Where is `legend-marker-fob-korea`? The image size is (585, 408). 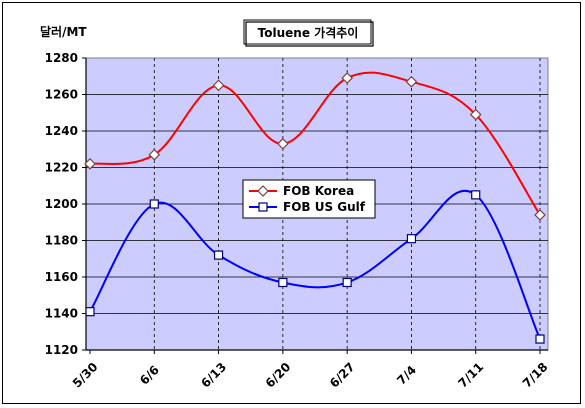 legend-marker-fob-korea is located at coordinates (263, 191).